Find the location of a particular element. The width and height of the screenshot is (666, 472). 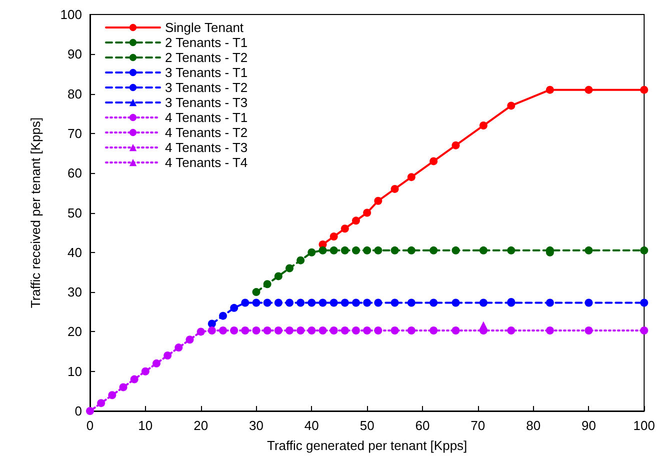

y-tick-label: 80 is located at coordinates (75, 94).